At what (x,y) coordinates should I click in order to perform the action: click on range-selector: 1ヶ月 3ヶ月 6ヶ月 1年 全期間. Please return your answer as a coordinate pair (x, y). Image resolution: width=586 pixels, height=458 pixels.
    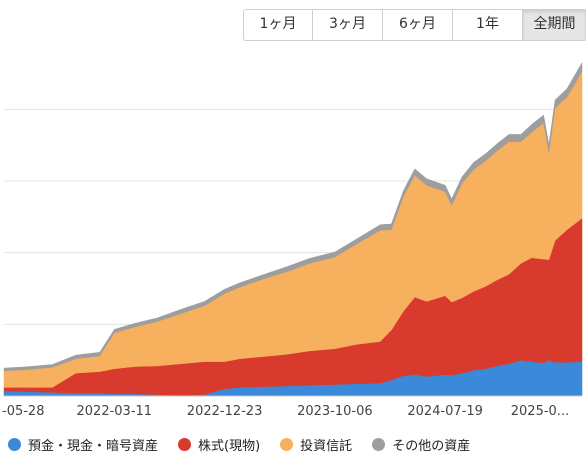
    Looking at the image, I should click on (414, 25).